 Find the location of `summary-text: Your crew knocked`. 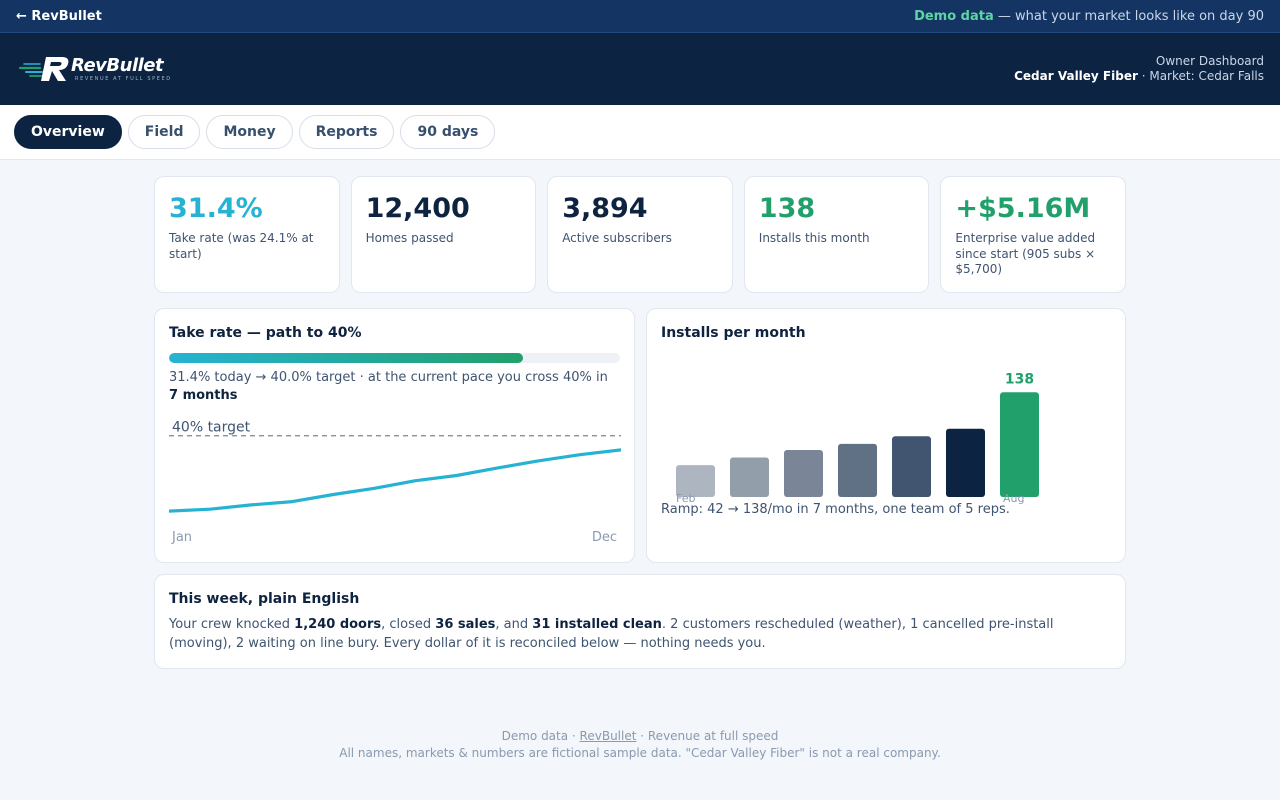

summary-text: Your crew knocked is located at coordinates (232, 624).